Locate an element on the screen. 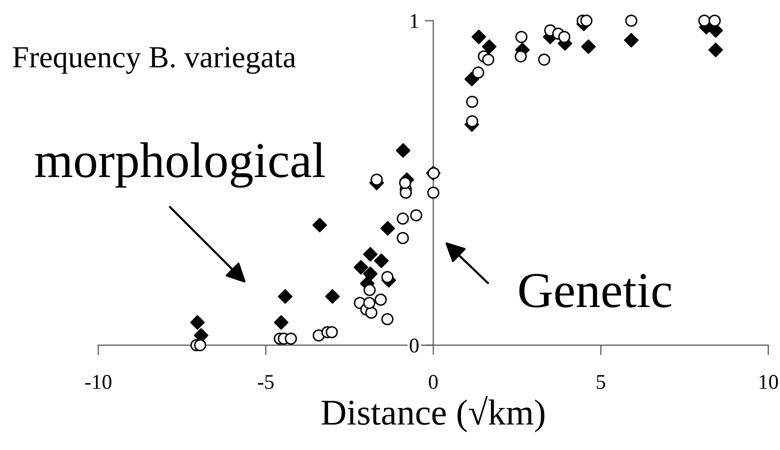  x-tick-label: -10 is located at coordinates (98, 381).